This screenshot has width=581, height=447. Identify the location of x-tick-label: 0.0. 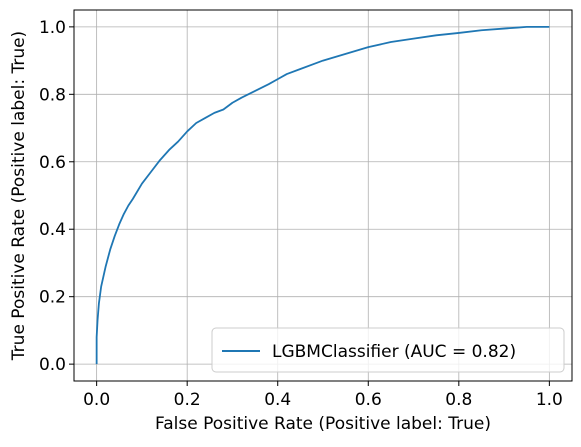
(96, 400).